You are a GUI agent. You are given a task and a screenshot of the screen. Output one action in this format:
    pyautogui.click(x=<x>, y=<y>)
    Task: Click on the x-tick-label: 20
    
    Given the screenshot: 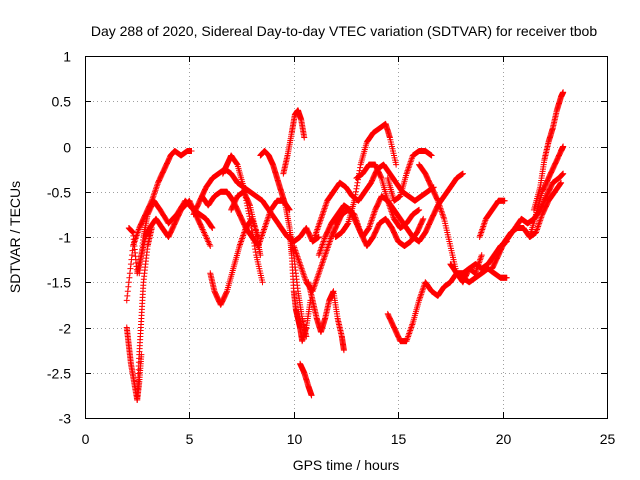 What is the action you would take?
    pyautogui.click(x=504, y=439)
    